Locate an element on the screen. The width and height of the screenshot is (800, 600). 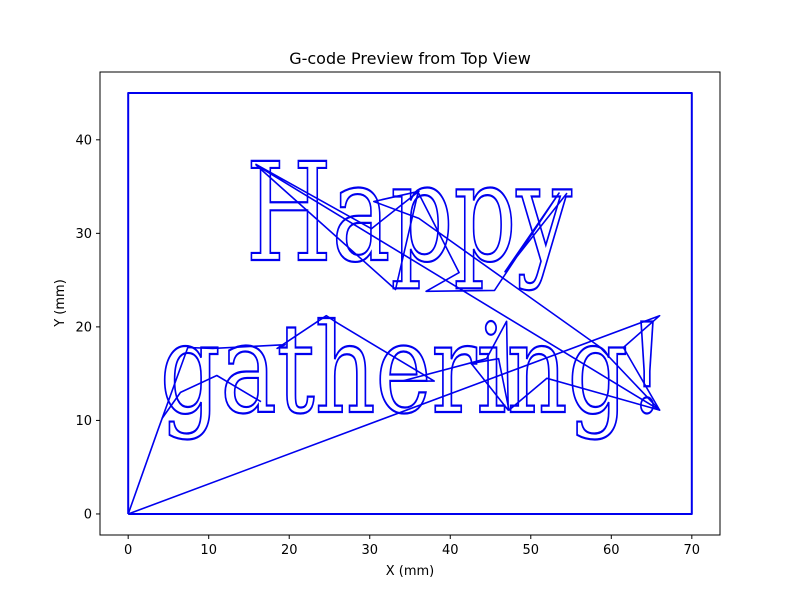
x-tick-label: 10 is located at coordinates (208, 550).